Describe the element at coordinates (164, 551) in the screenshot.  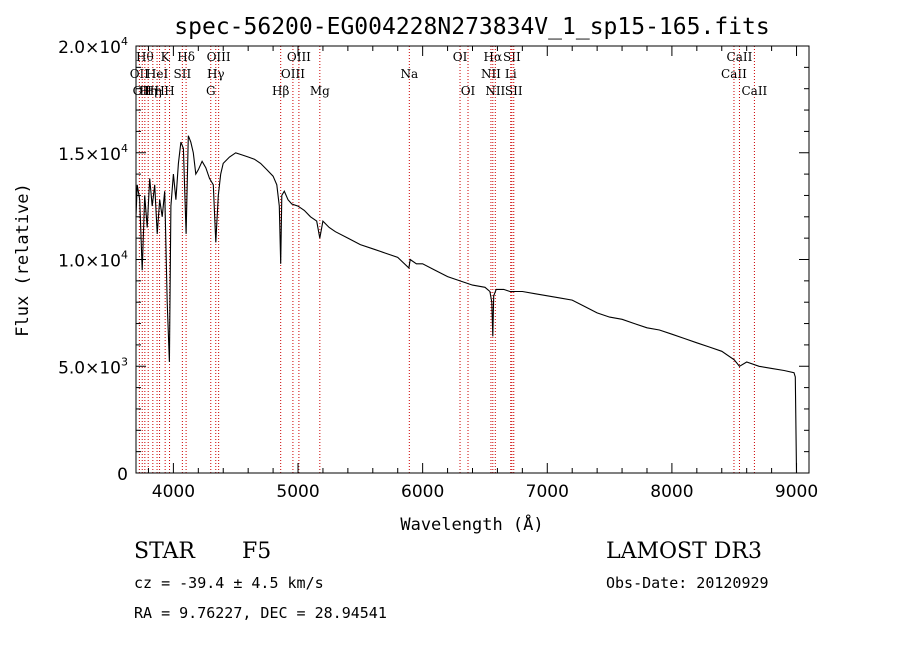
I see `object-class: STAR` at that location.